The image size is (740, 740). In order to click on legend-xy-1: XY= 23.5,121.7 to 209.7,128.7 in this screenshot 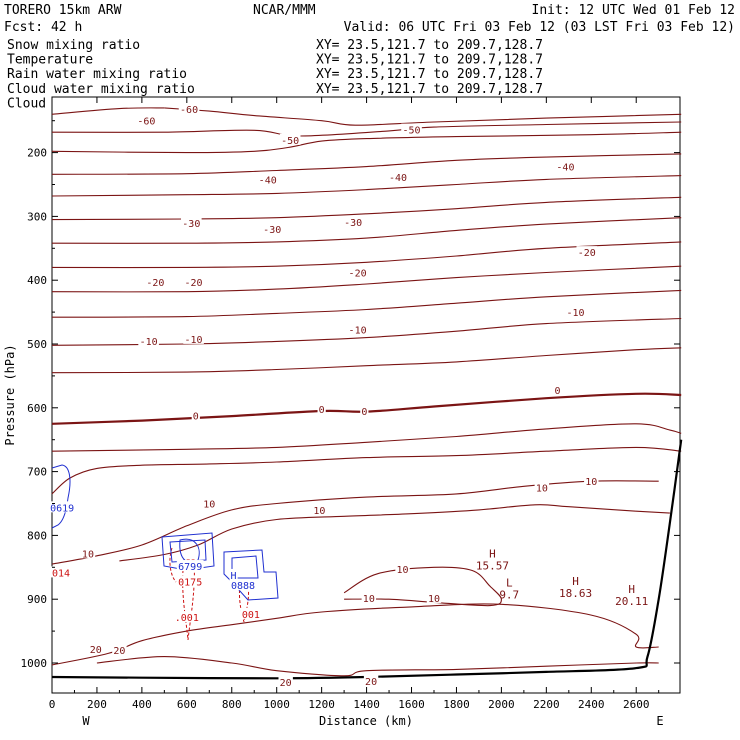, I will do `click(429, 60)`.